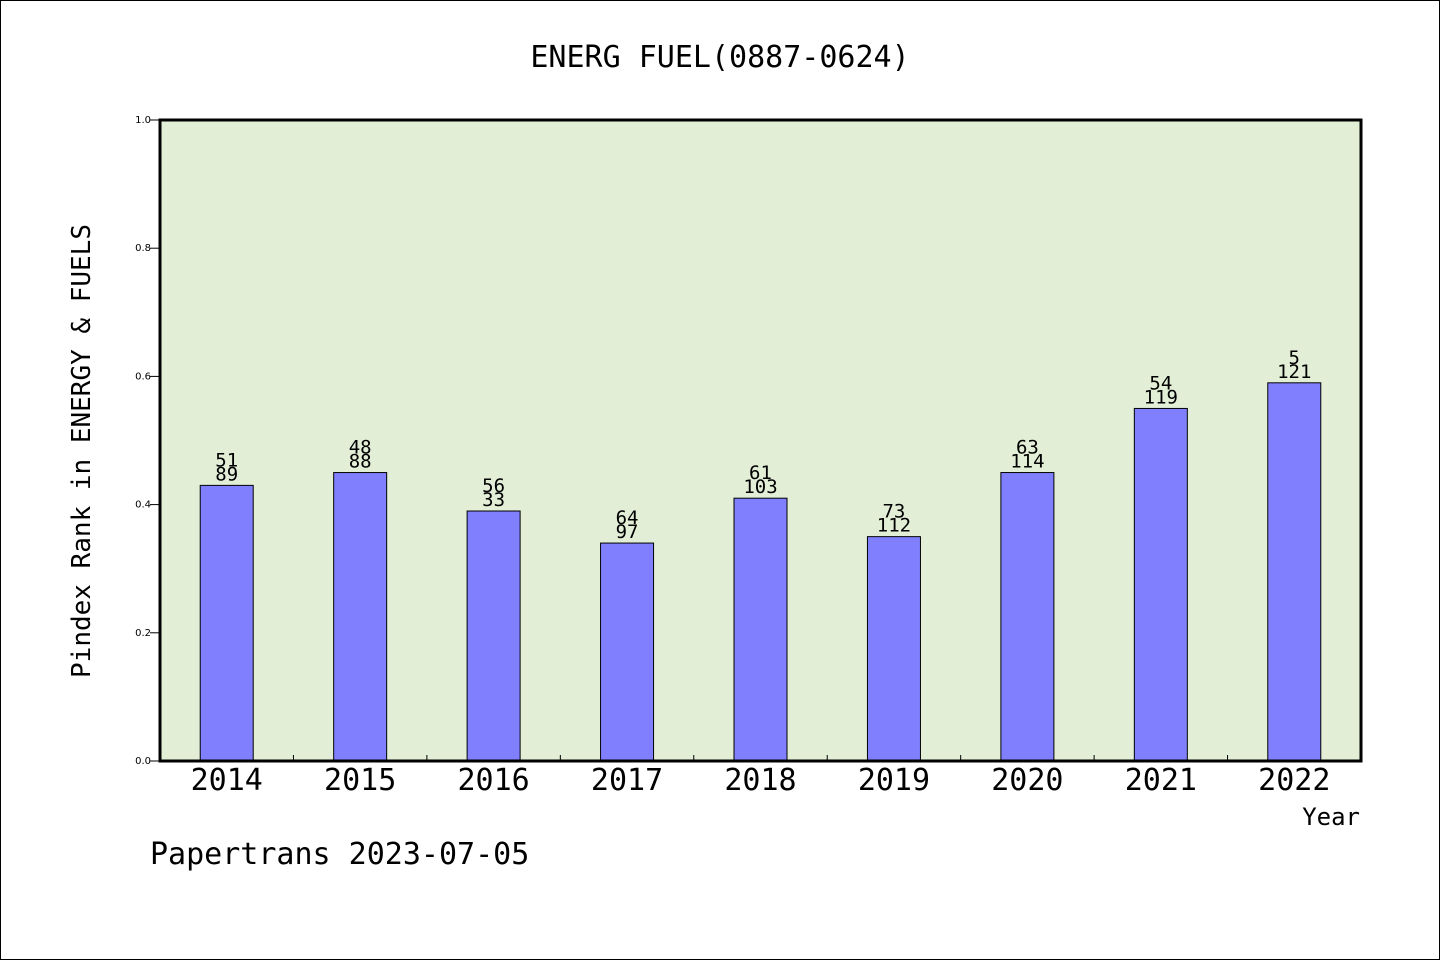 The image size is (1440, 960). I want to click on bar-label-top: 73, so click(893, 512).